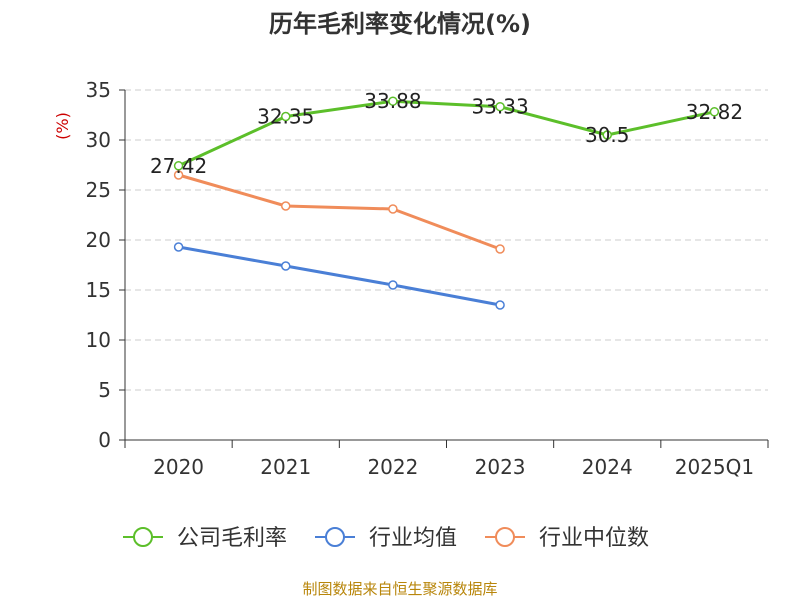  I want to click on legend-item-1: 行业均值, so click(386, 538).